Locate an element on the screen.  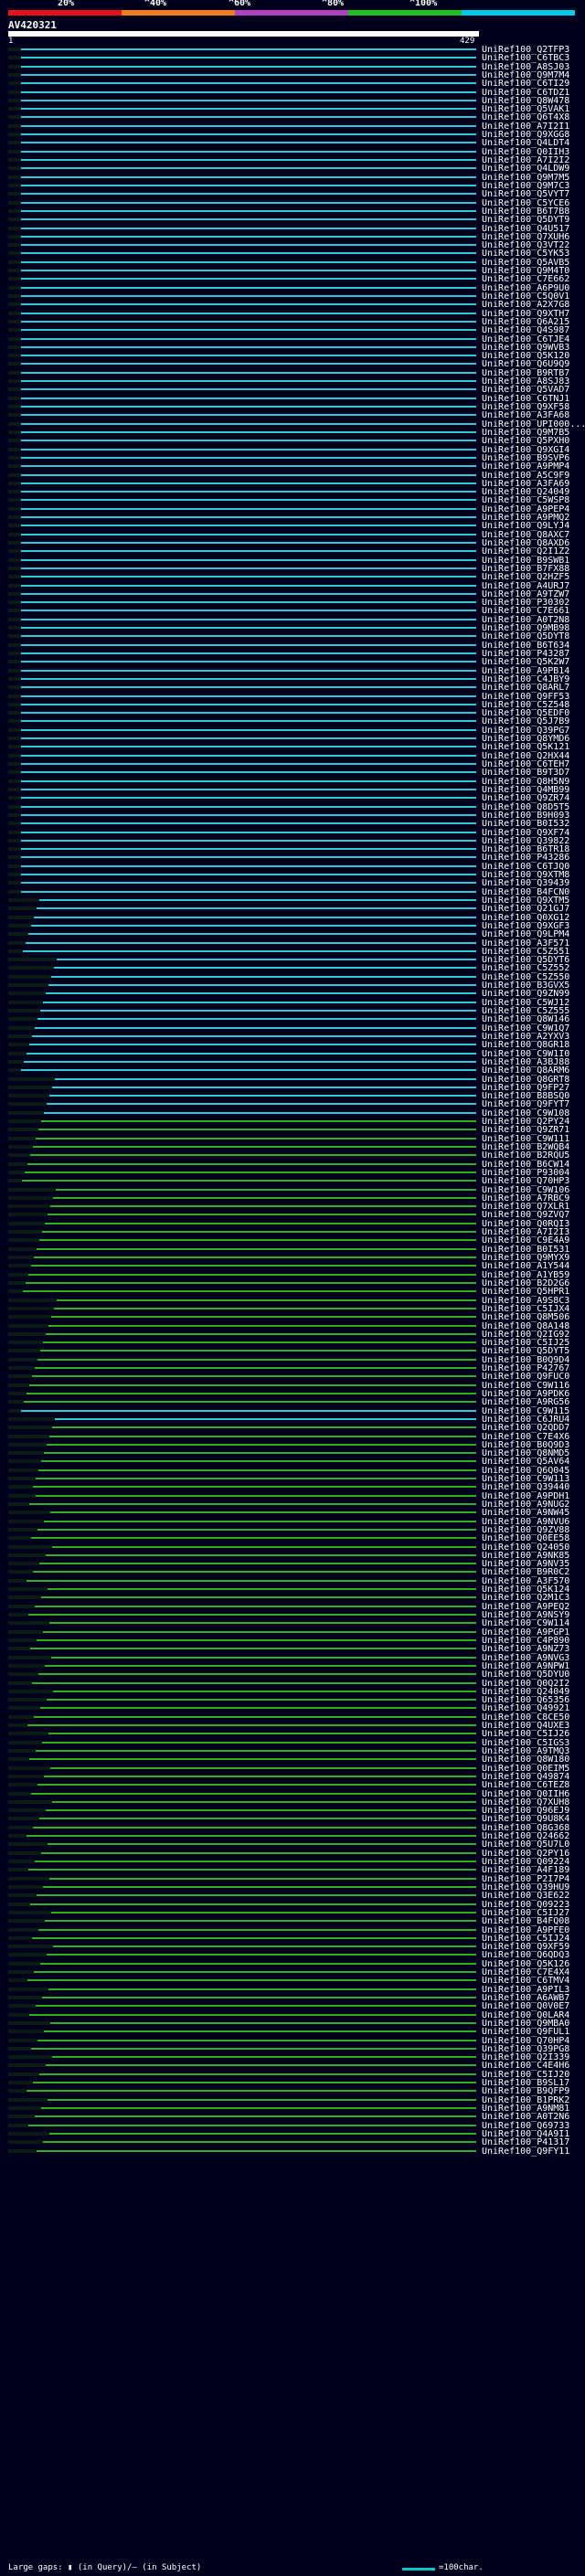
hit-label: UniRef100_C6TDZ1 is located at coordinates (526, 93).